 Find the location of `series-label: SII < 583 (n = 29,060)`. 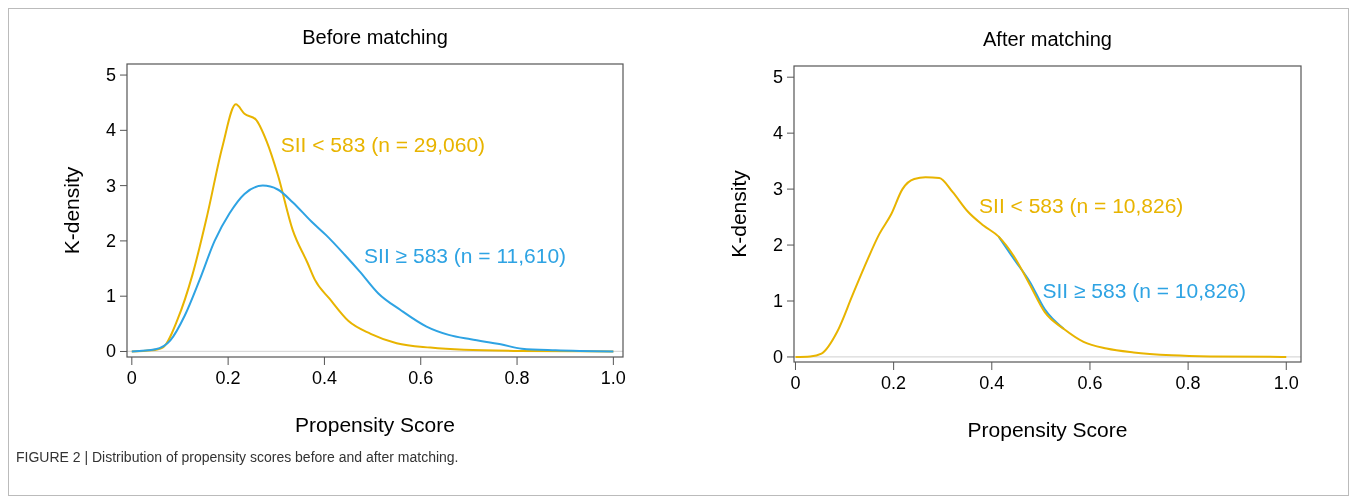

series-label: SII < 583 (n = 29,060) is located at coordinates (383, 144).